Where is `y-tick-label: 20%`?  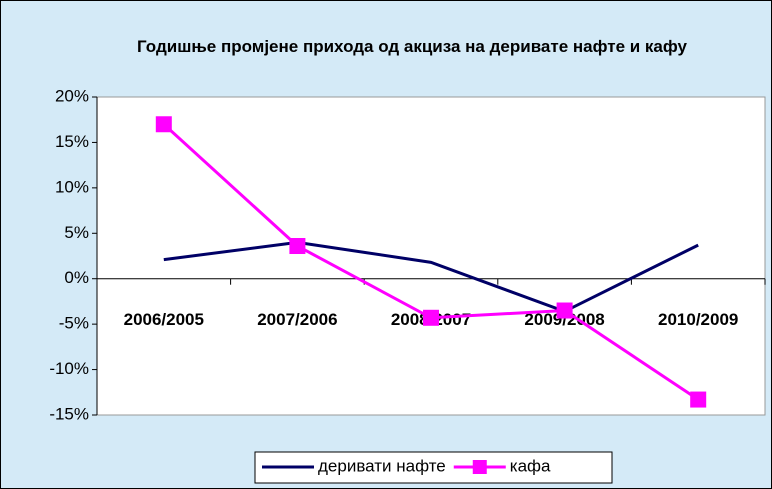
y-tick-label: 20% is located at coordinates (72, 95).